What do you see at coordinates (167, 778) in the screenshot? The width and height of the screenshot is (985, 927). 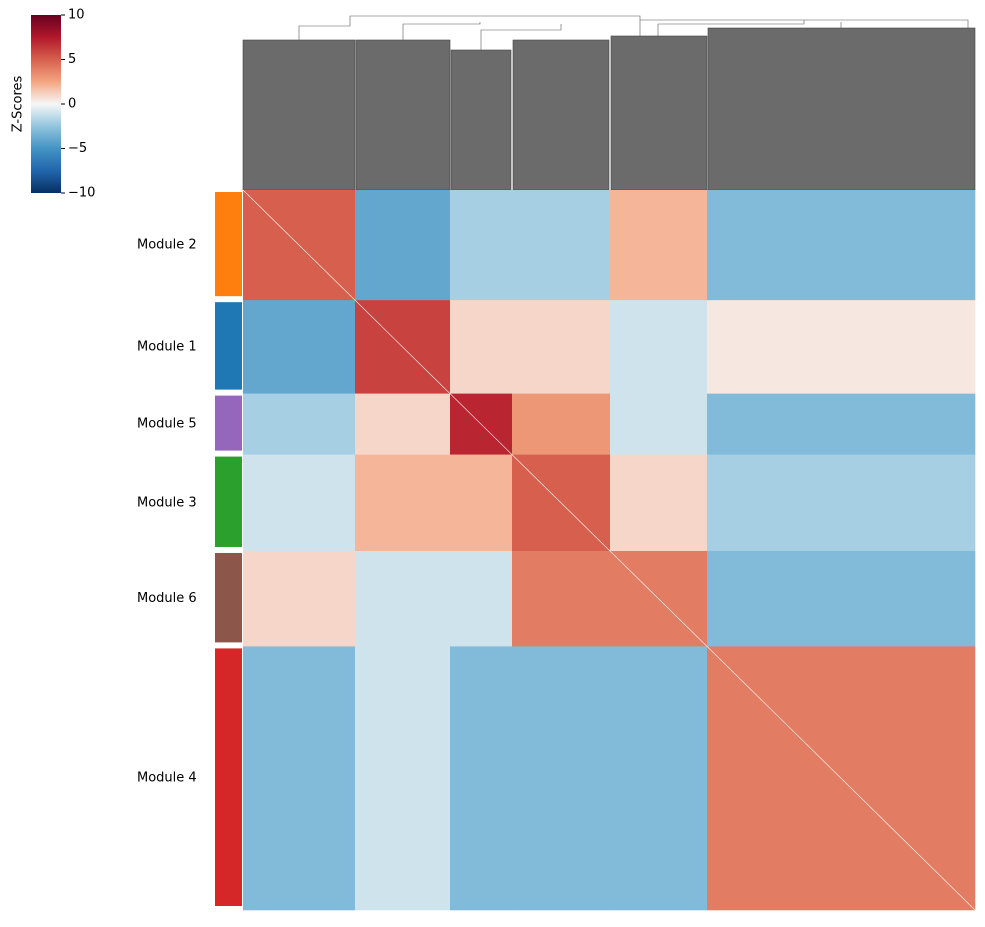 I see `row-label: Module 4` at bounding box center [167, 778].